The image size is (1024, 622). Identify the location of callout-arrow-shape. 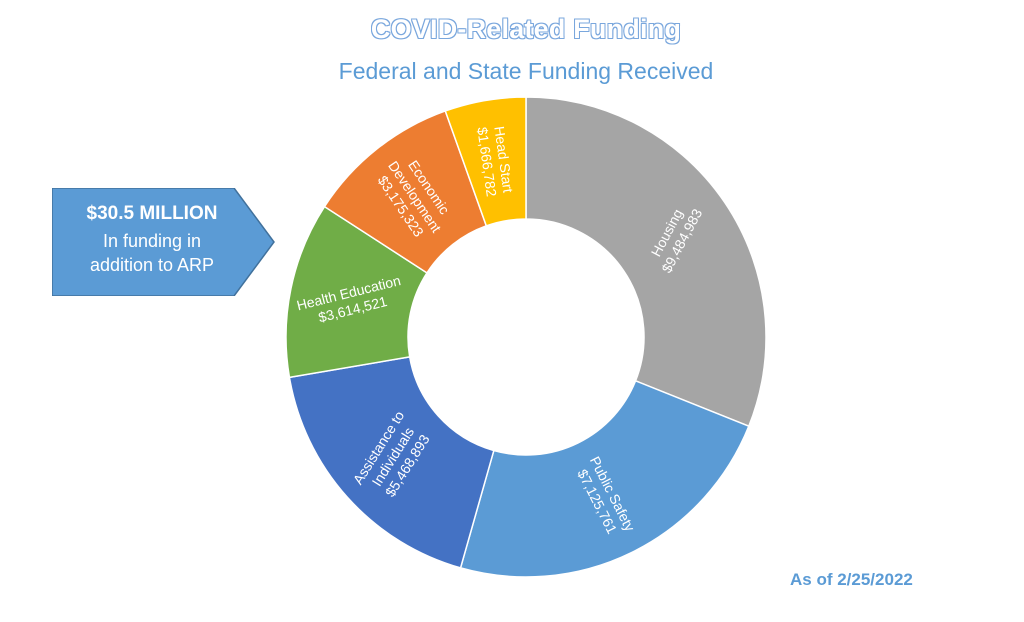
(163, 242).